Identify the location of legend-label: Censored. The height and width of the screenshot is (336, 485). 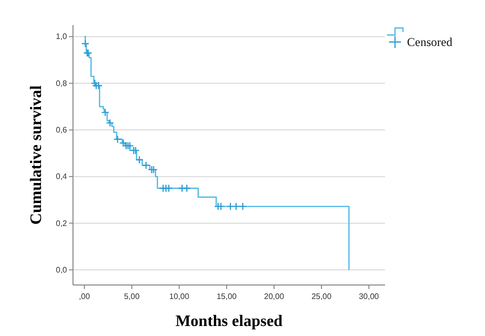
(429, 42).